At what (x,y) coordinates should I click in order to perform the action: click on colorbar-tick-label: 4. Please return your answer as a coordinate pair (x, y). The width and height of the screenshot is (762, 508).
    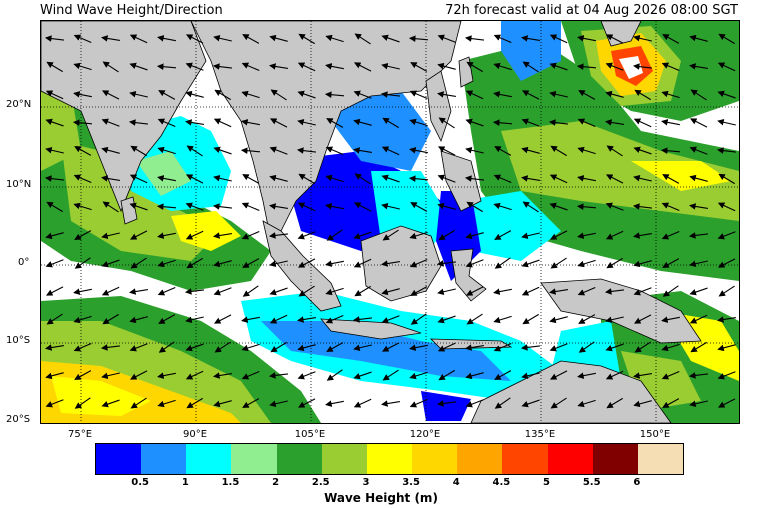
    Looking at the image, I should click on (456, 482).